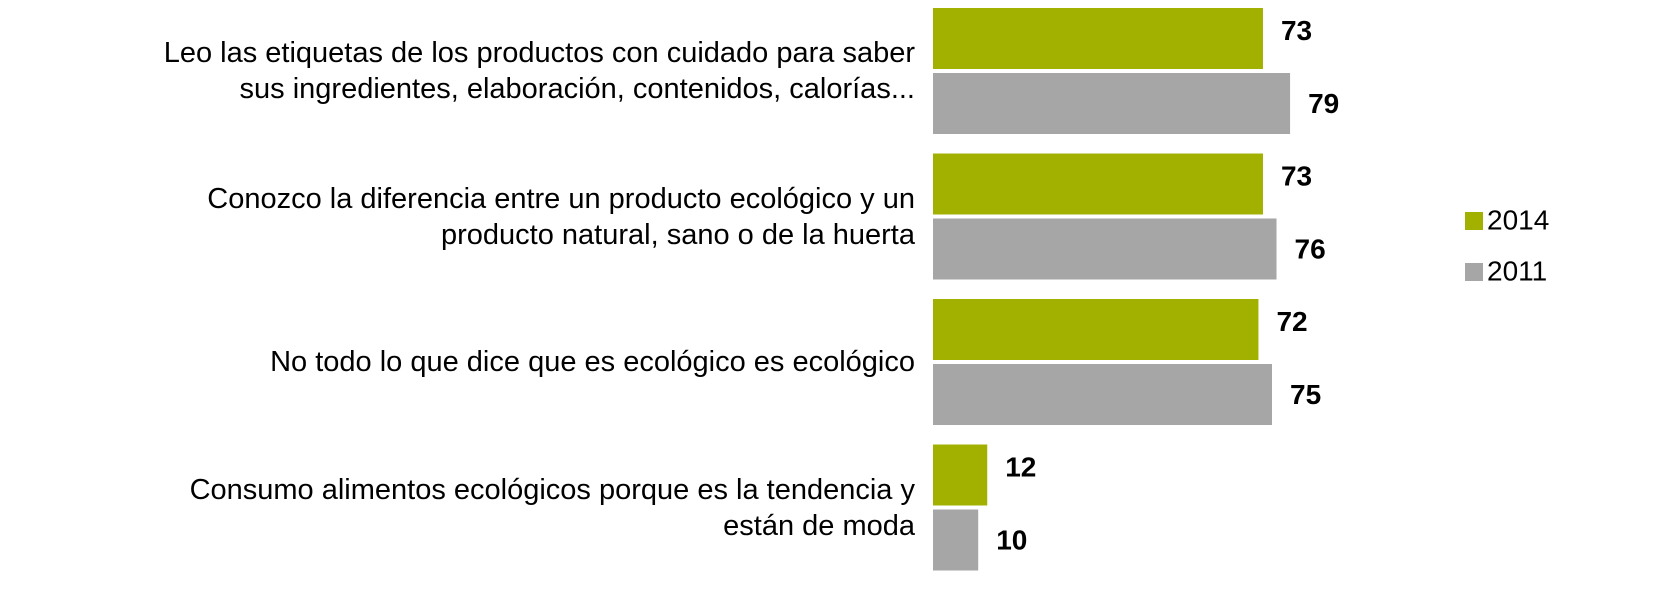  What do you see at coordinates (1310, 248) in the screenshot?
I see `value-label: 76` at bounding box center [1310, 248].